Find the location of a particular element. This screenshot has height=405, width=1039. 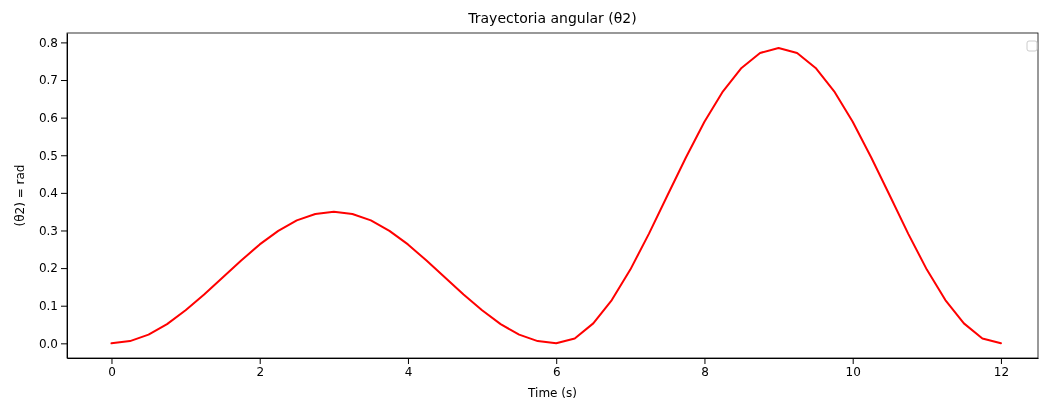

x-tick-label: 4 is located at coordinates (408, 371).